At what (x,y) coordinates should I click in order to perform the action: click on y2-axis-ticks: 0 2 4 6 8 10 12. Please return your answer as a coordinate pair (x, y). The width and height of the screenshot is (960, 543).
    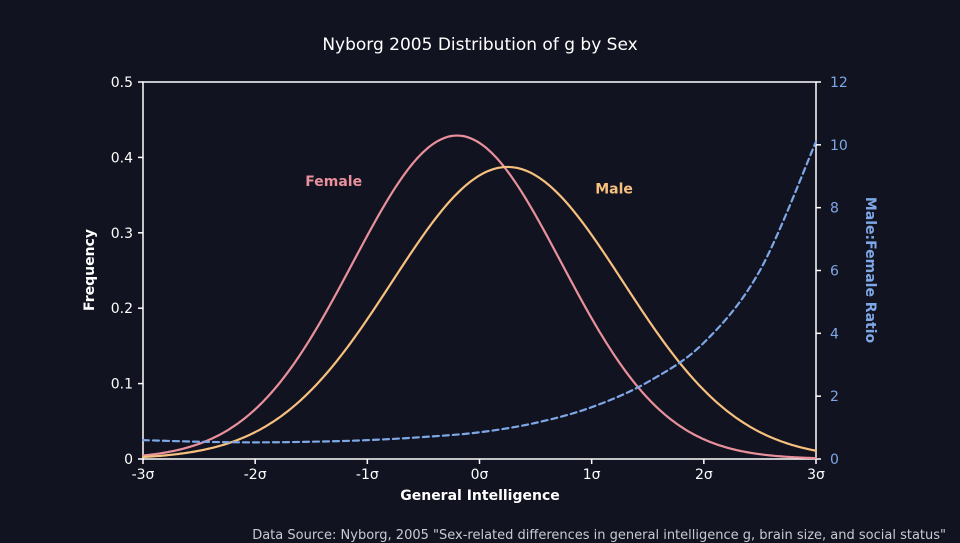
    Looking at the image, I should click on (832, 271).